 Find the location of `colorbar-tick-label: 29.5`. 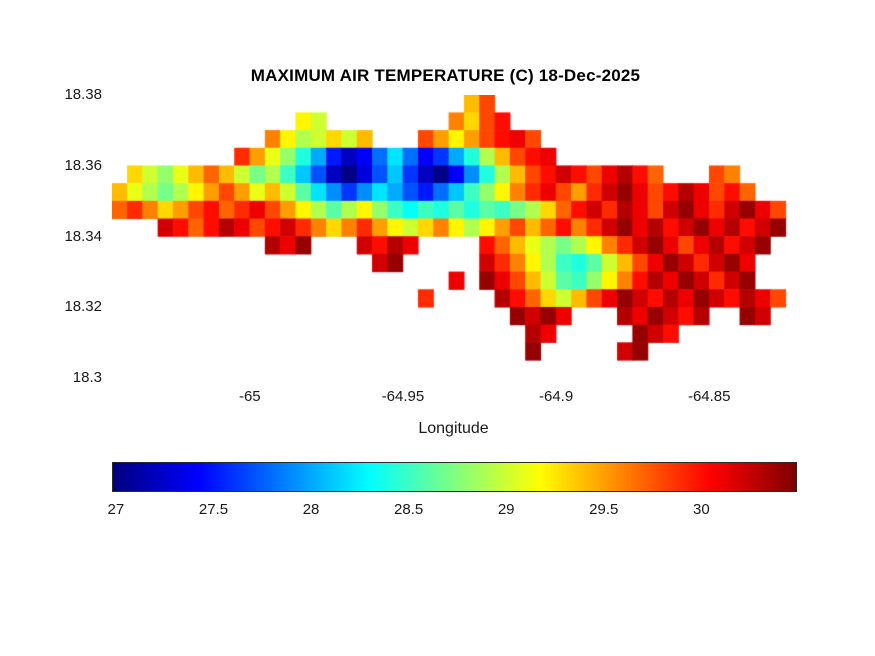

colorbar-tick-label: 29.5 is located at coordinates (604, 509).